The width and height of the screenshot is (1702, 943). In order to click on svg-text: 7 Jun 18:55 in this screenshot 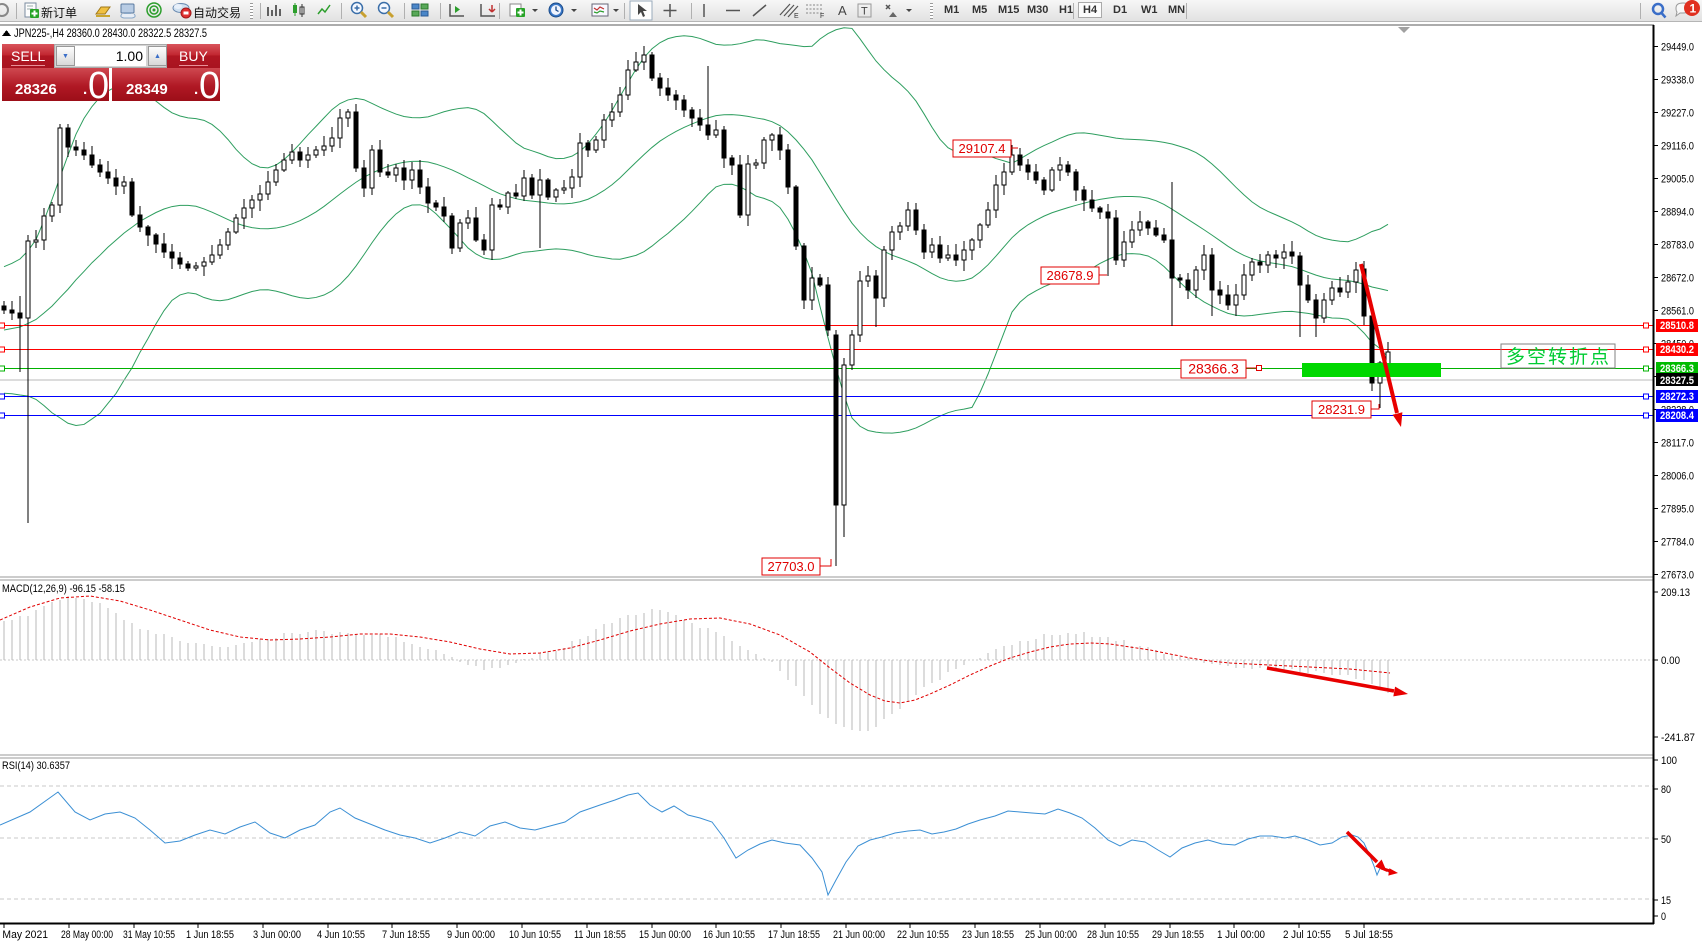, I will do `click(406, 935)`.